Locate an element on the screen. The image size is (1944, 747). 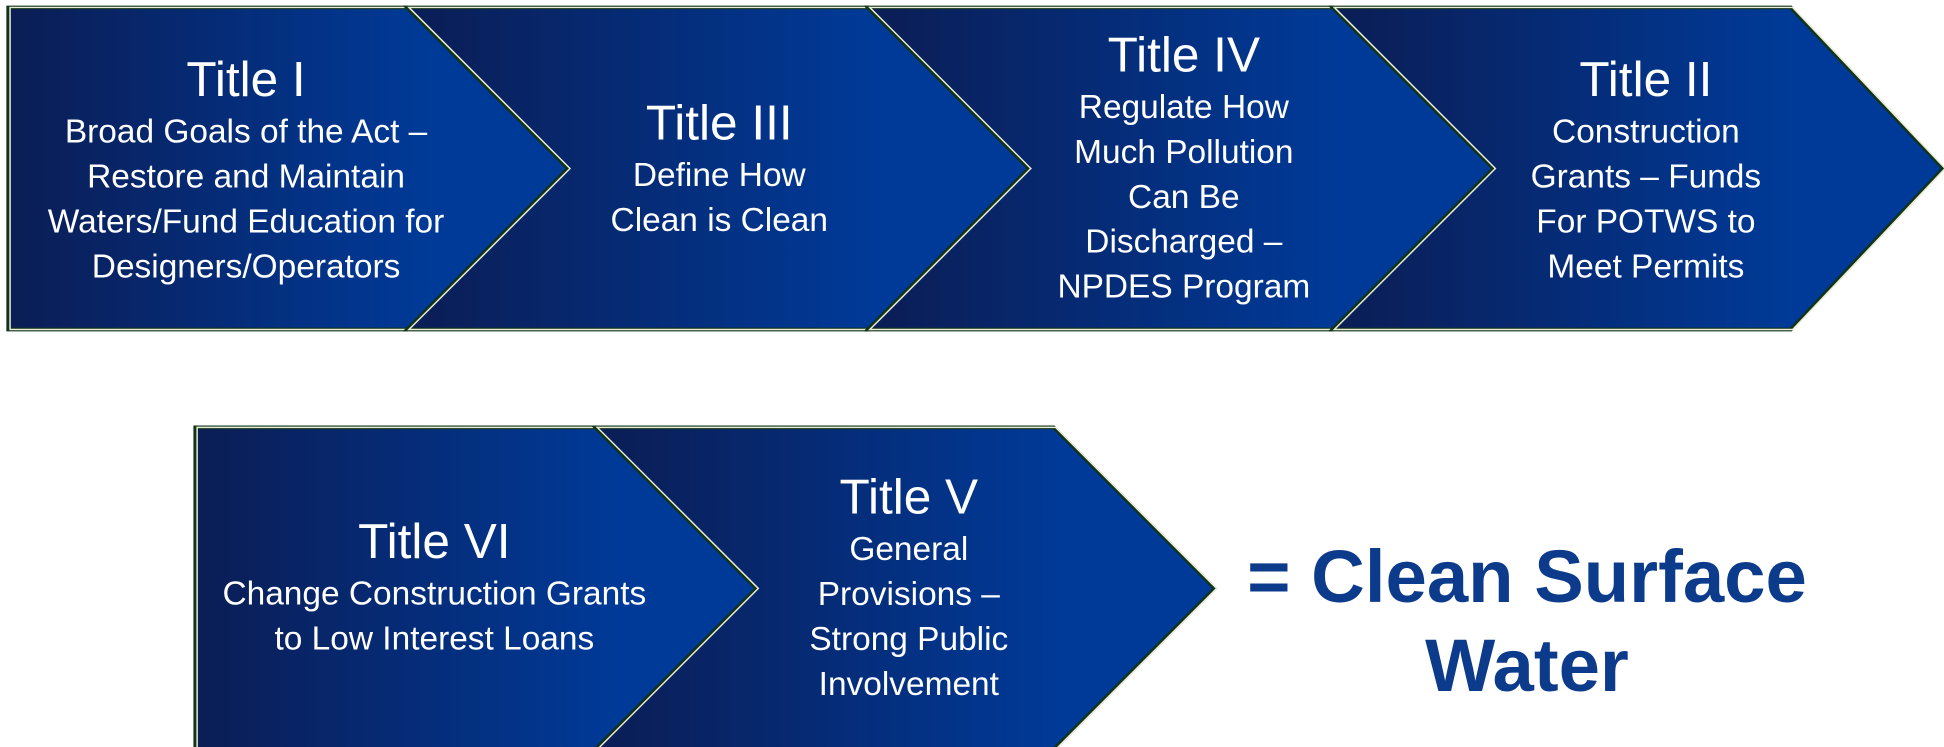
chevron-text: Change Construction Grants is located at coordinates (434, 594).